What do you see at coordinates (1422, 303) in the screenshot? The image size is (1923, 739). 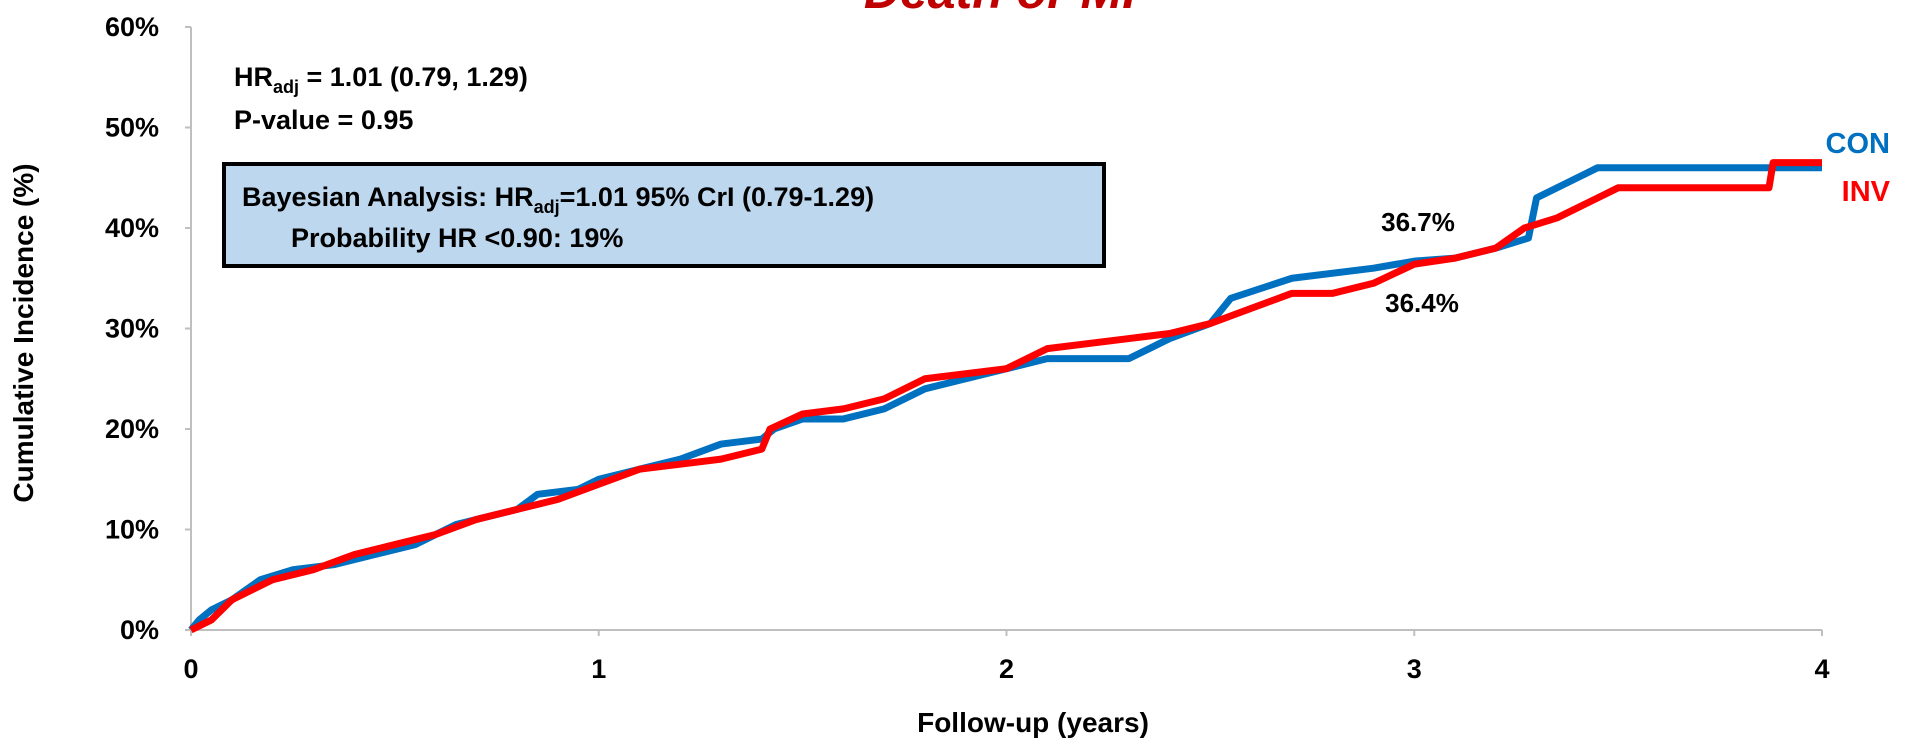 I see `point-annotation: 36.4%` at bounding box center [1422, 303].